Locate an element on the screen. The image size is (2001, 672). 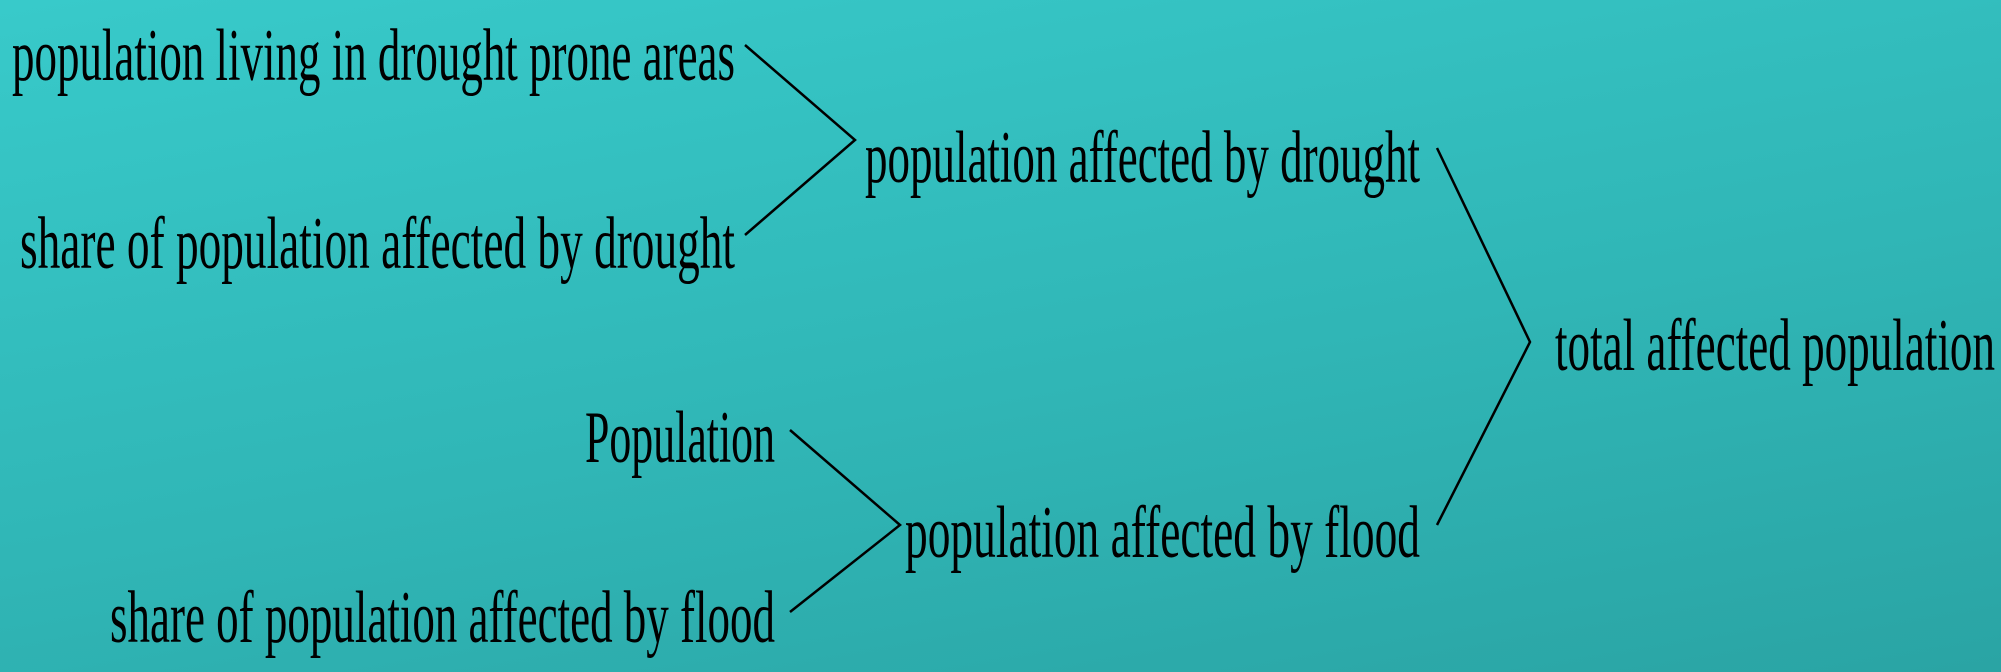
node-label: share of population affected by drought is located at coordinates (377, 244).